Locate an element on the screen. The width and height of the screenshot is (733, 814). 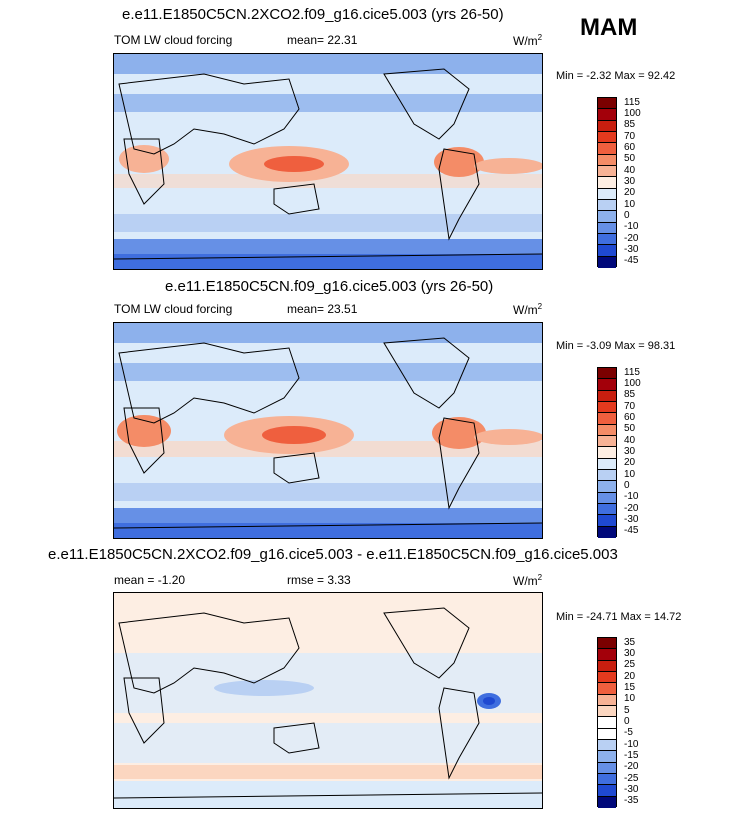
panel2-australia-outline is located at coordinates (296, 468).